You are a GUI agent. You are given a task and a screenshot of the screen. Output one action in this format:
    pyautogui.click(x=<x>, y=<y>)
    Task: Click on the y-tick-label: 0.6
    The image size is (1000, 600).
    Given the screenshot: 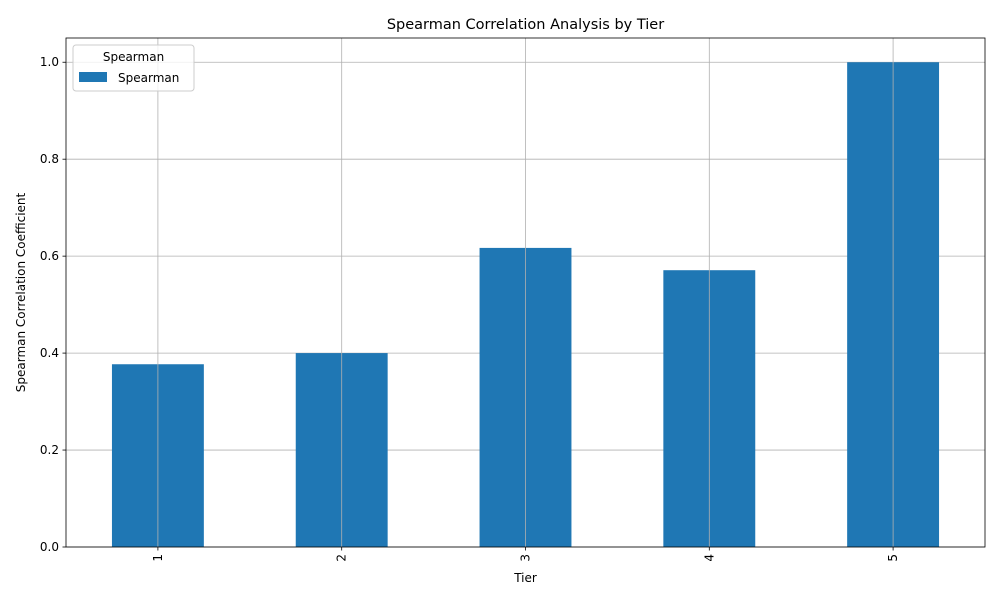 What is the action you would take?
    pyautogui.click(x=49, y=256)
    